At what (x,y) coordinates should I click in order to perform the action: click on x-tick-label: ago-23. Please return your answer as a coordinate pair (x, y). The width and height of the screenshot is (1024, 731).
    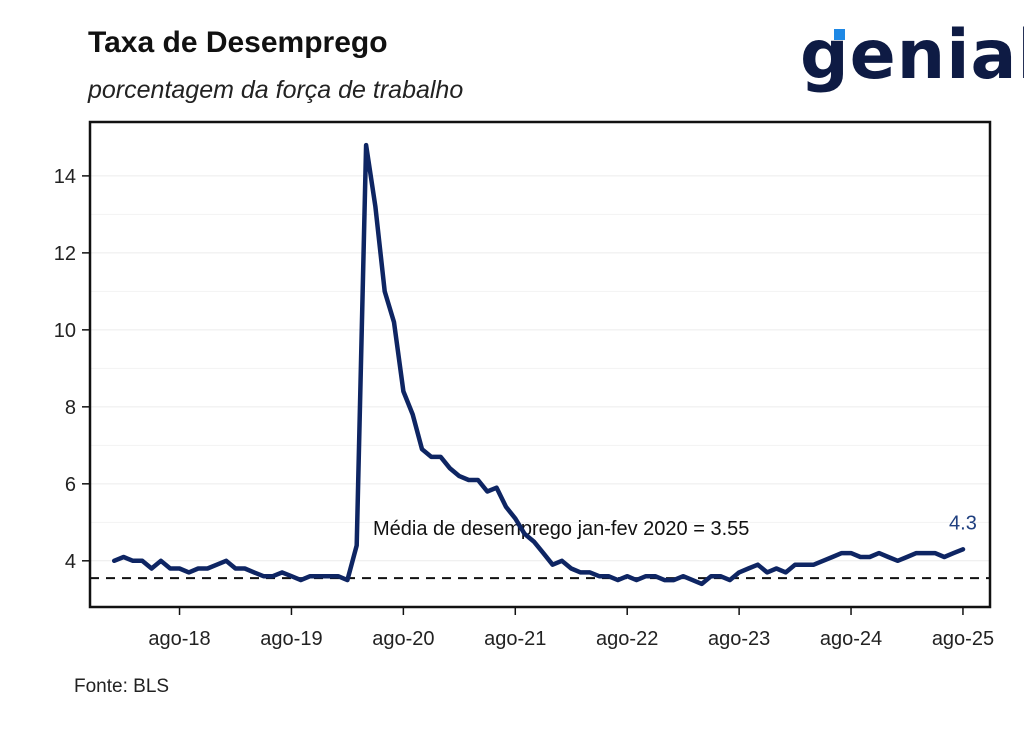
    Looking at the image, I should click on (739, 639).